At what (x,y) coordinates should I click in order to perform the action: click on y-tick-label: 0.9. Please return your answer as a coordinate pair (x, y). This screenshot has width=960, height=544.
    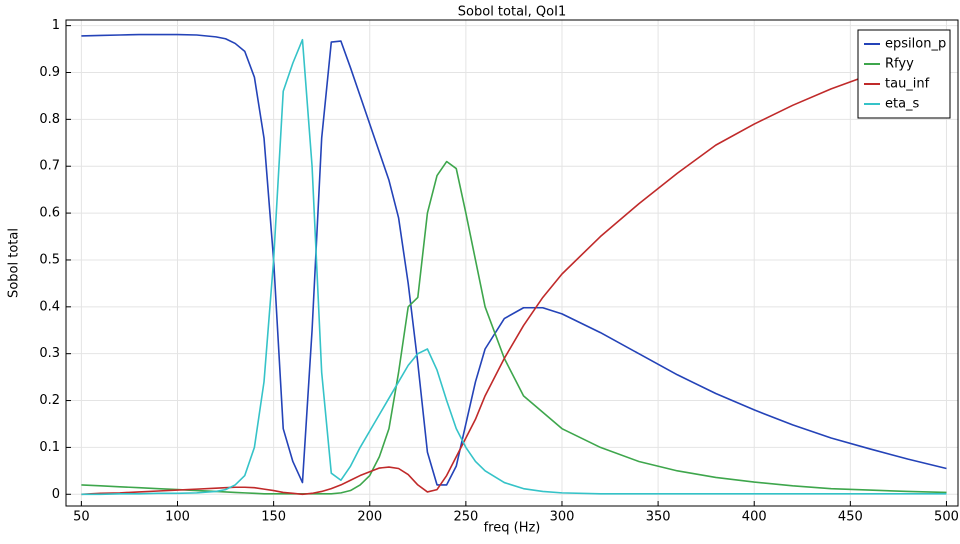
    Looking at the image, I should click on (49, 72).